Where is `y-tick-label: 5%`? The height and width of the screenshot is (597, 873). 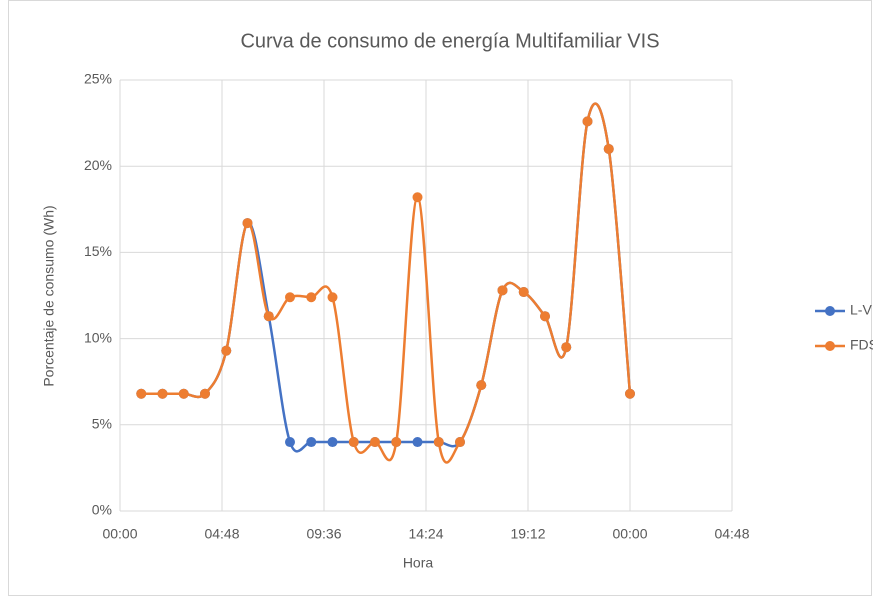 y-tick-label: 5% is located at coordinates (102, 424).